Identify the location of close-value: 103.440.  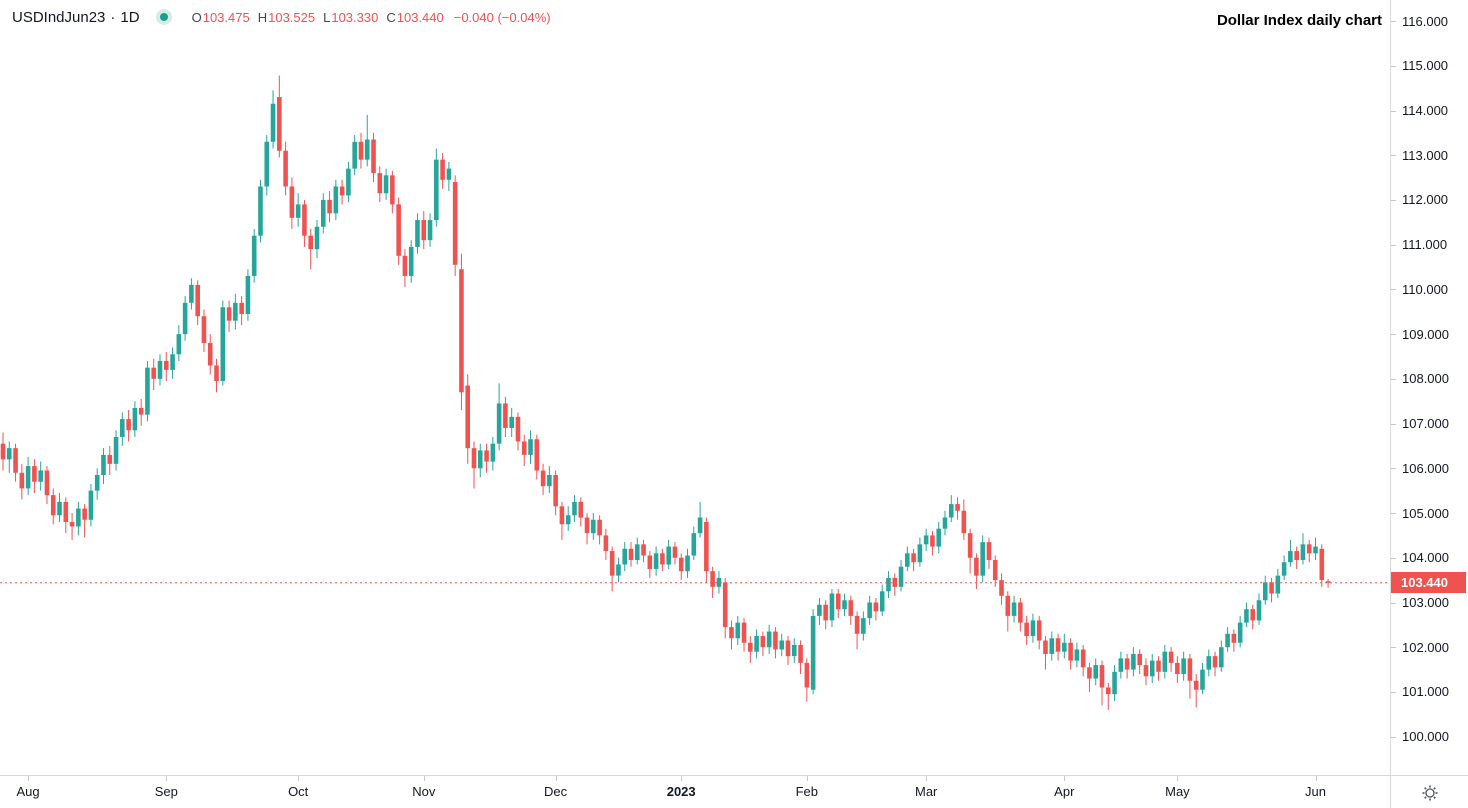
(420, 17).